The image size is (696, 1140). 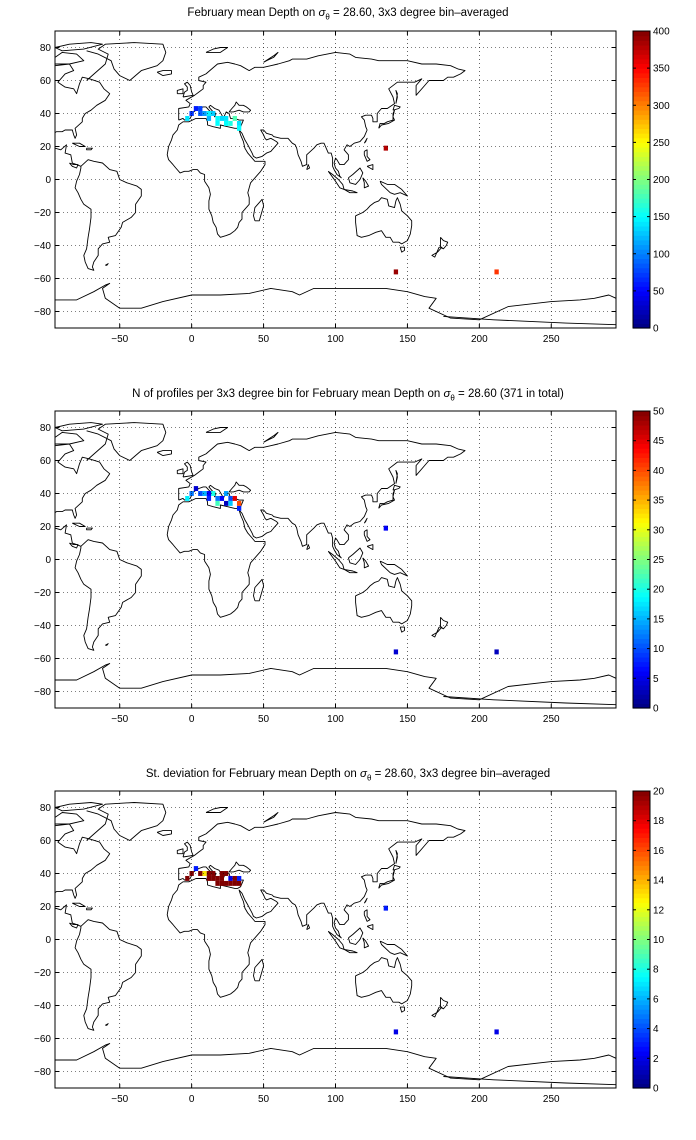 What do you see at coordinates (369, 778) in the screenshot?
I see `panel-3-sigma-sub: θ` at bounding box center [369, 778].